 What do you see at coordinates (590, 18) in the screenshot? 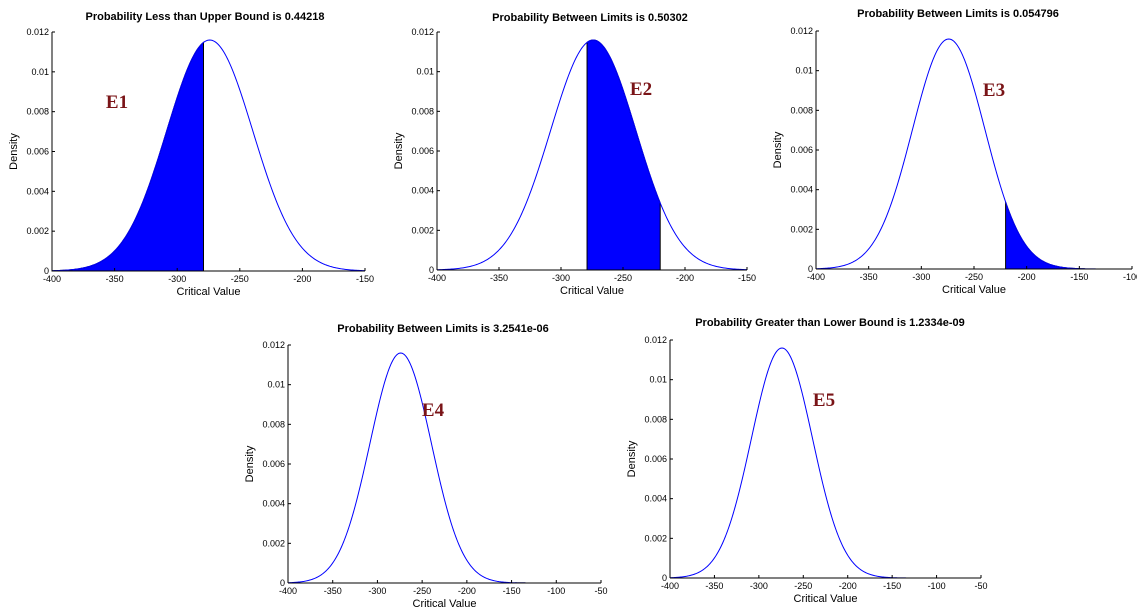
I see `chart-title: Probability Between Limits is 0.50302` at bounding box center [590, 18].